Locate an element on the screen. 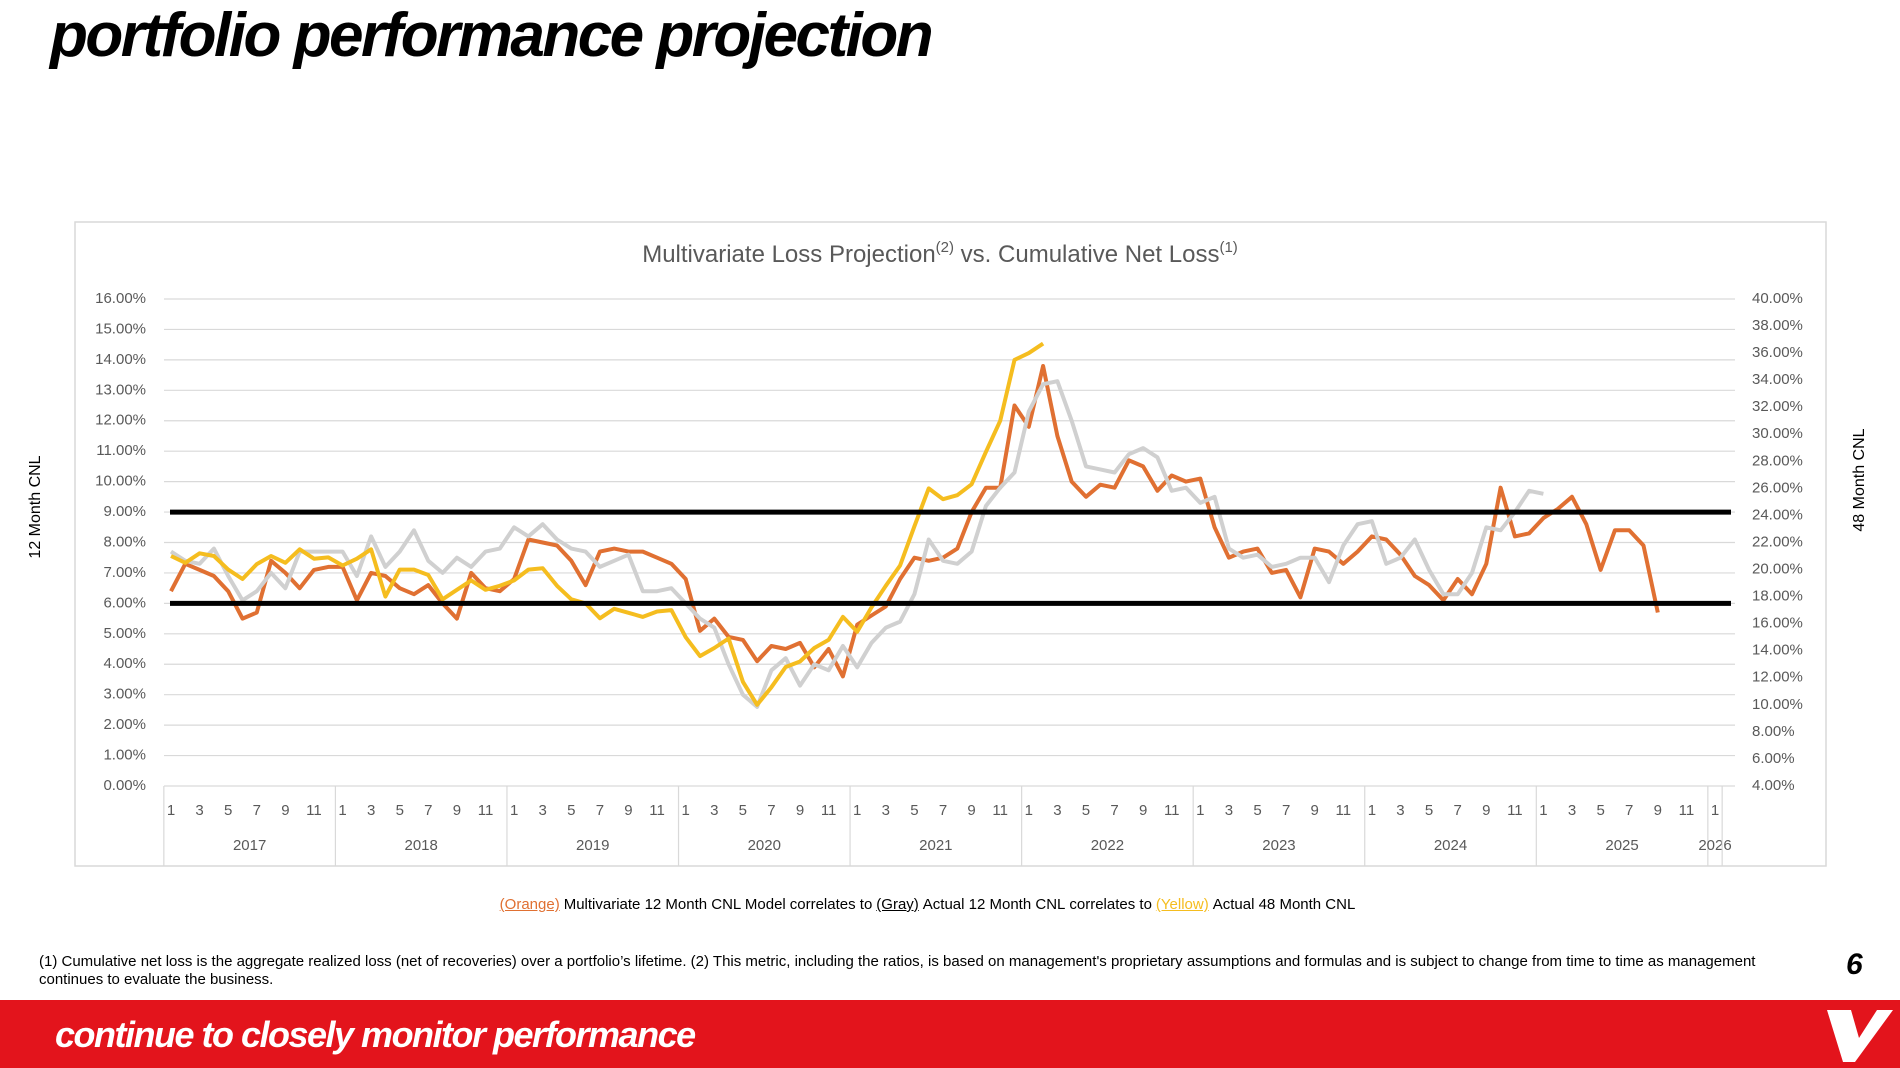 Image resolution: width=1900 pixels, height=1068 pixels. year-label: 2026 is located at coordinates (1714, 845).